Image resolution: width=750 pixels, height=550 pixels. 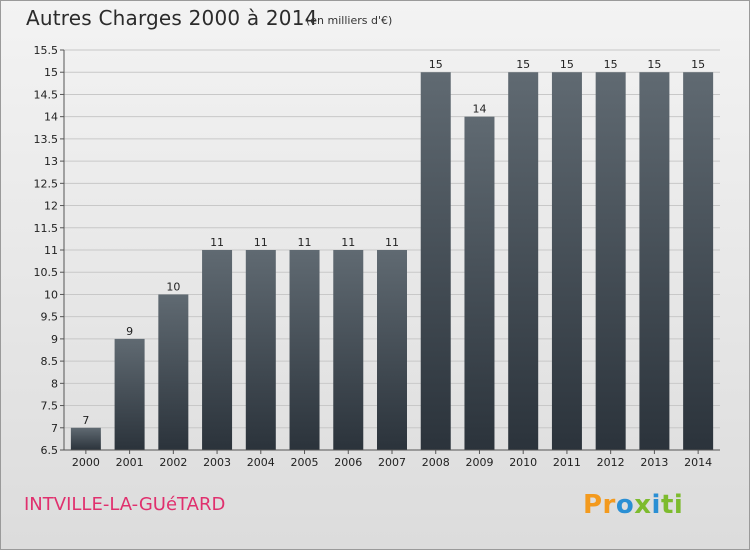 What do you see at coordinates (672, 505) in the screenshot?
I see `brand-letter: ti` at bounding box center [672, 505].